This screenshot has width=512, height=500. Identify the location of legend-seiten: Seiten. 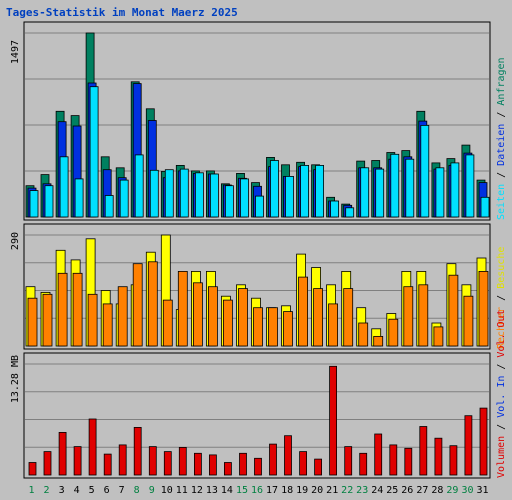
(501, 202).